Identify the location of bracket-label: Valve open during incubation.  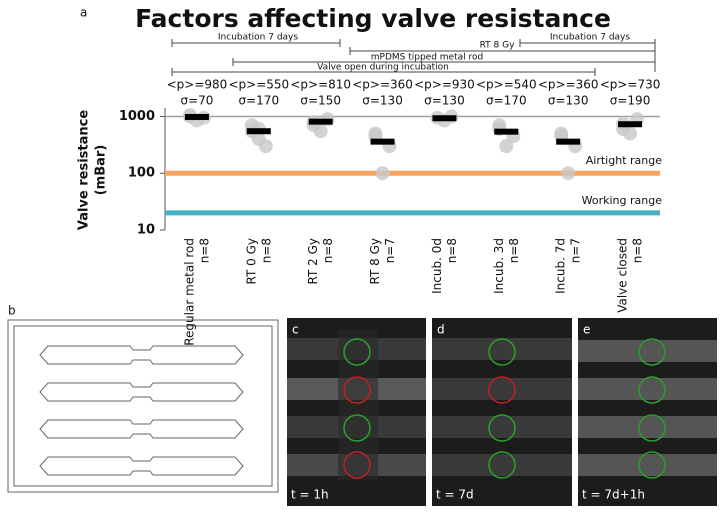
(383, 68).